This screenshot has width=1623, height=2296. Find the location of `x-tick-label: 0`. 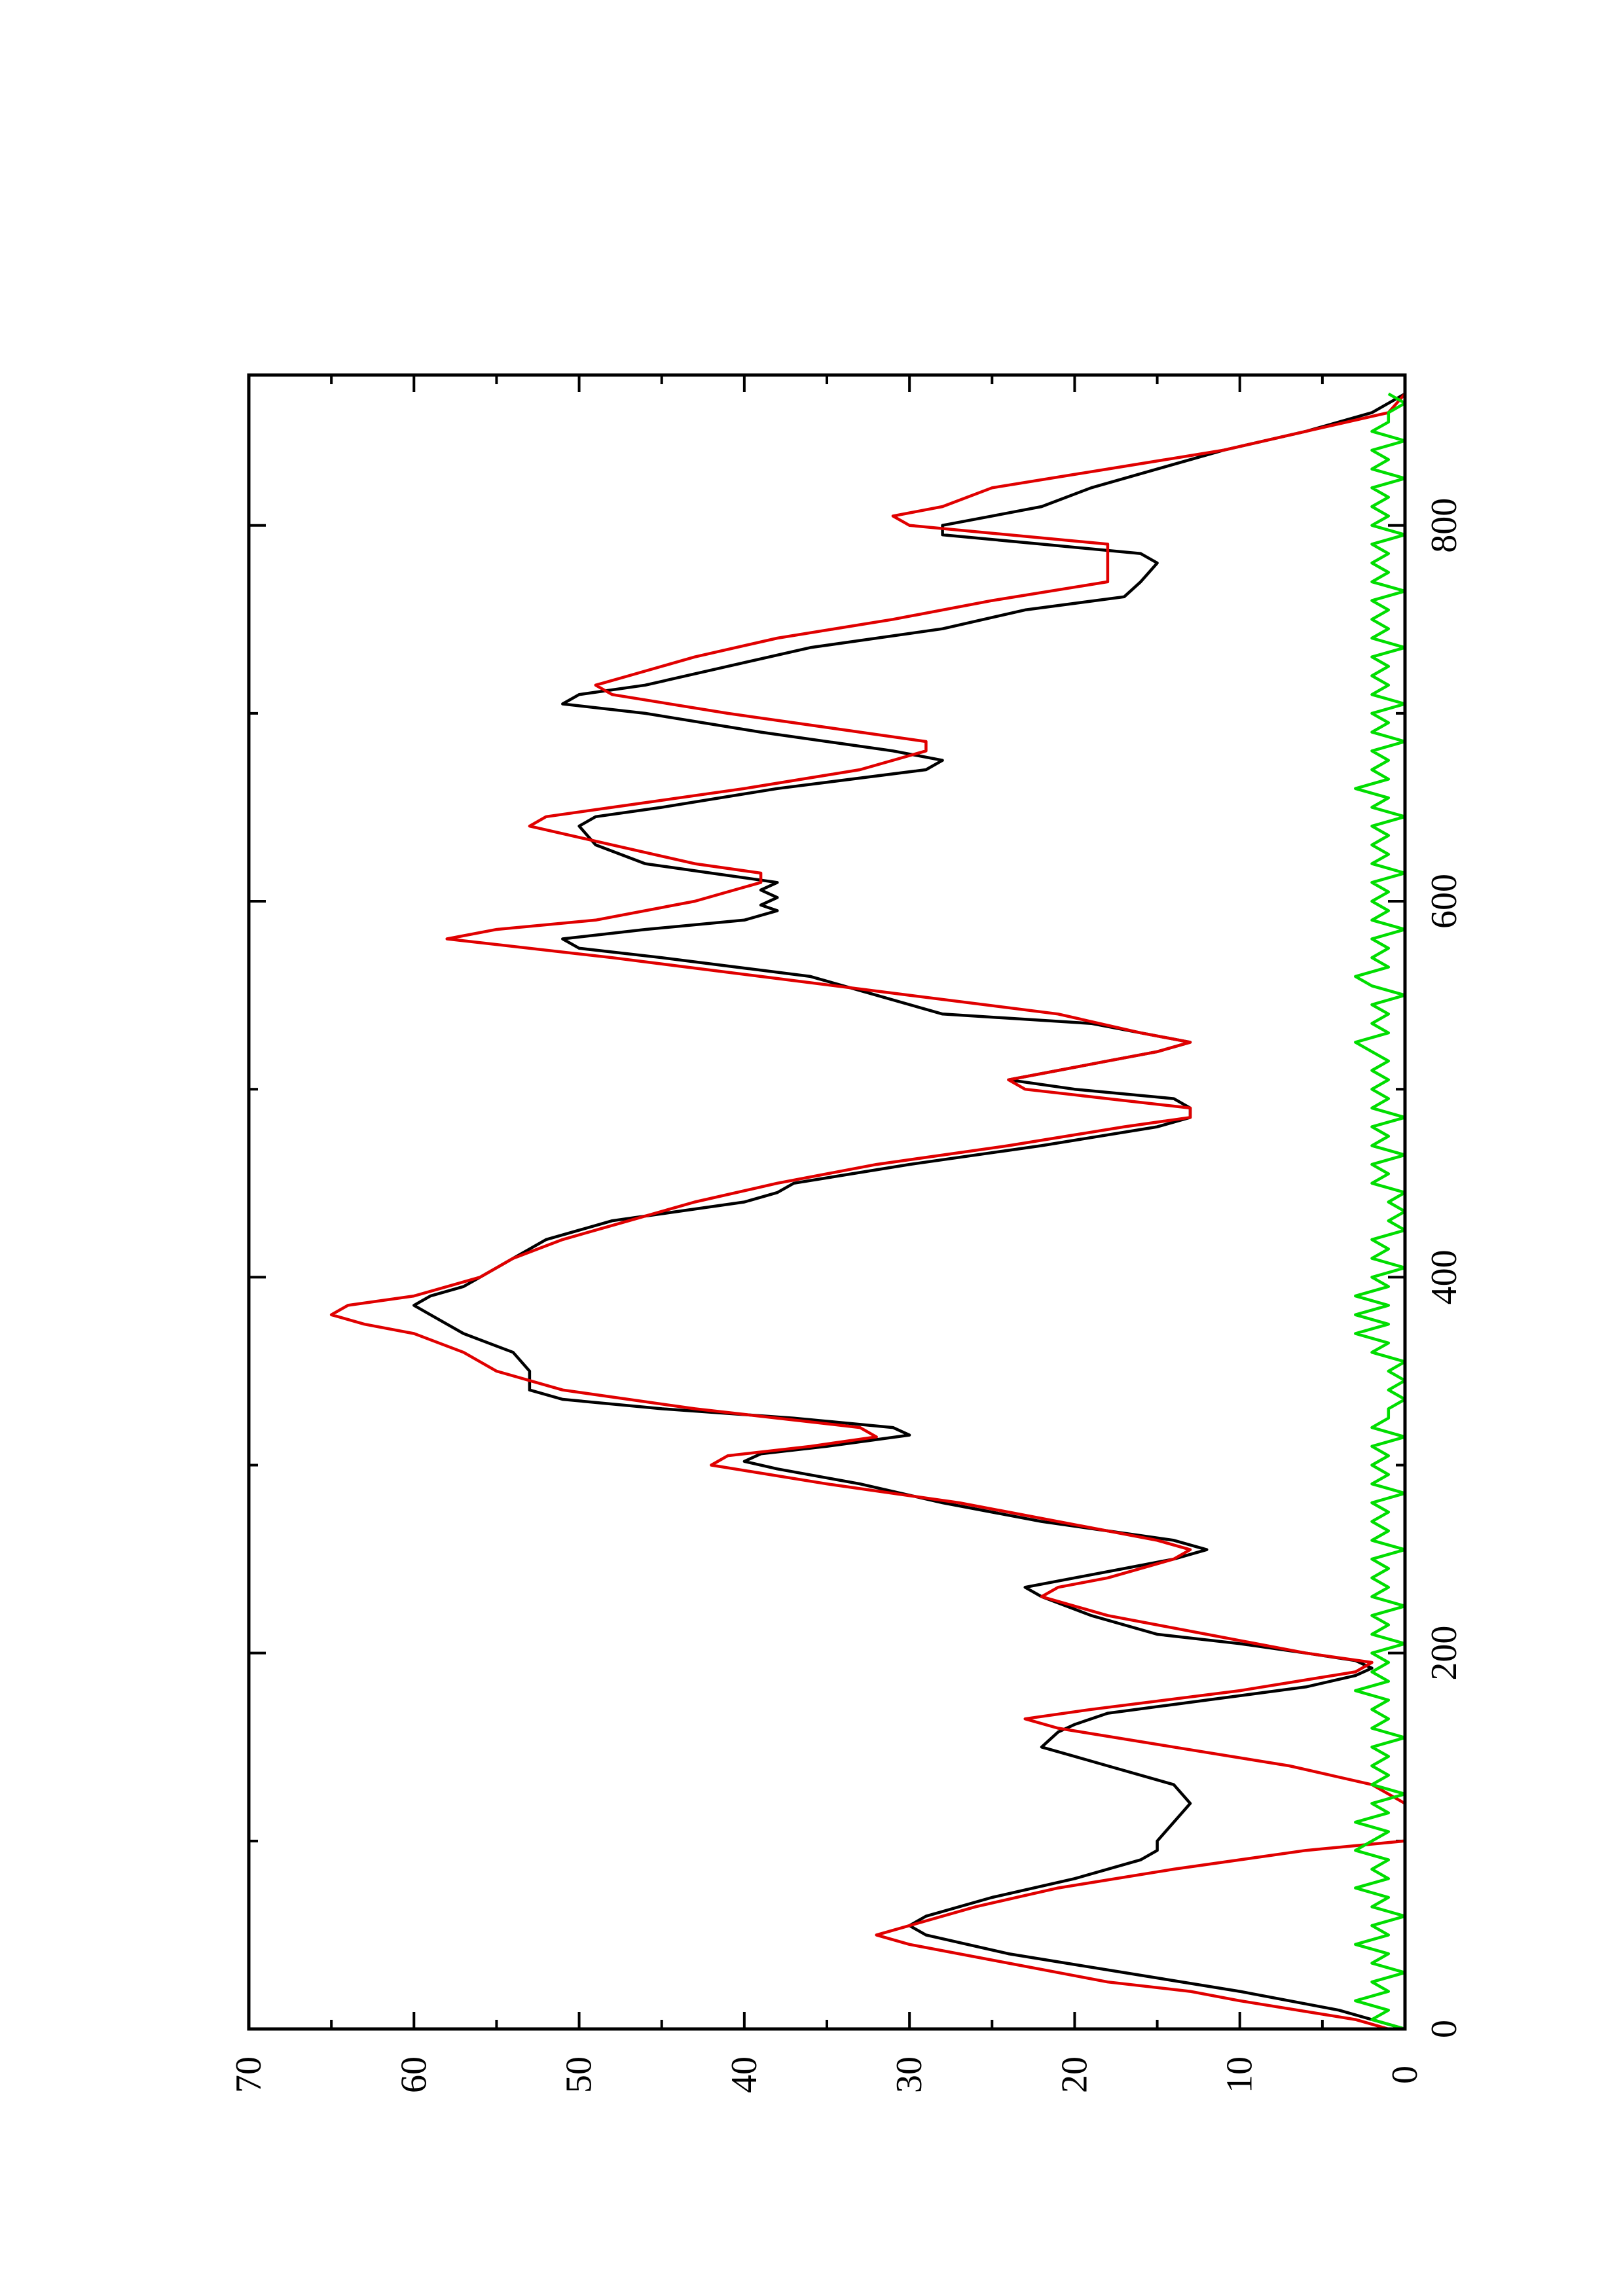

x-tick-label: 0 is located at coordinates (1444, 2029).